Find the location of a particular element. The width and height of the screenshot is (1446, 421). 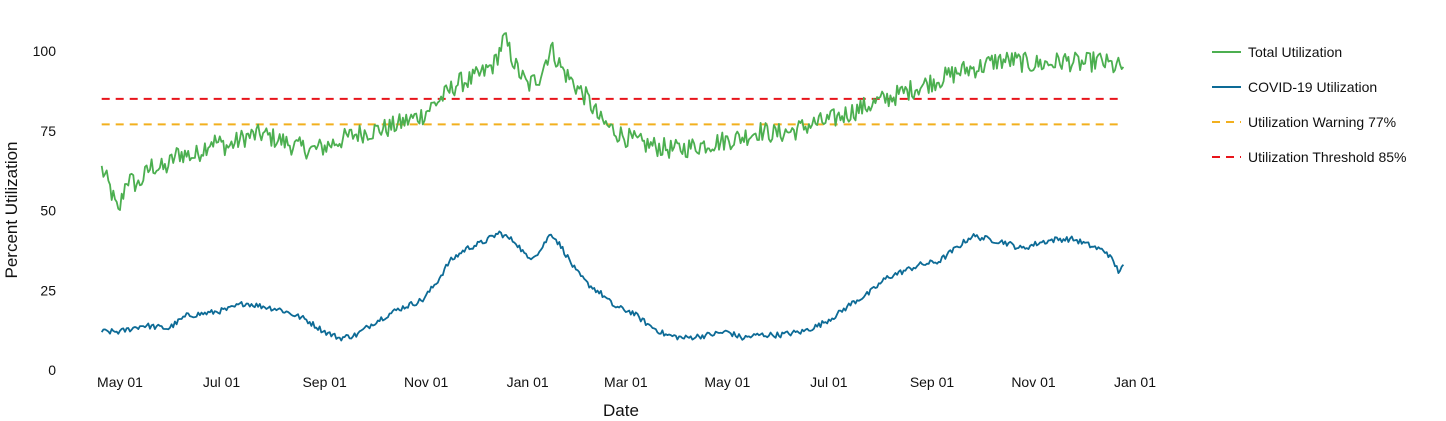

legend-entry-label: Utilization Threshold 85% is located at coordinates (1327, 157).